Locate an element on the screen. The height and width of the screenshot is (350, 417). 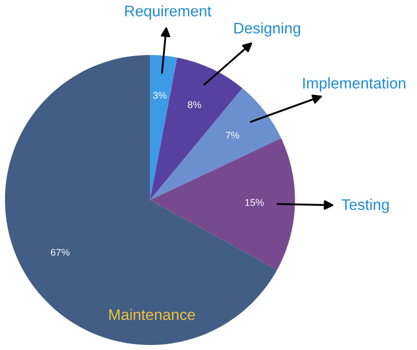
data-label: 8% is located at coordinates (195, 104).